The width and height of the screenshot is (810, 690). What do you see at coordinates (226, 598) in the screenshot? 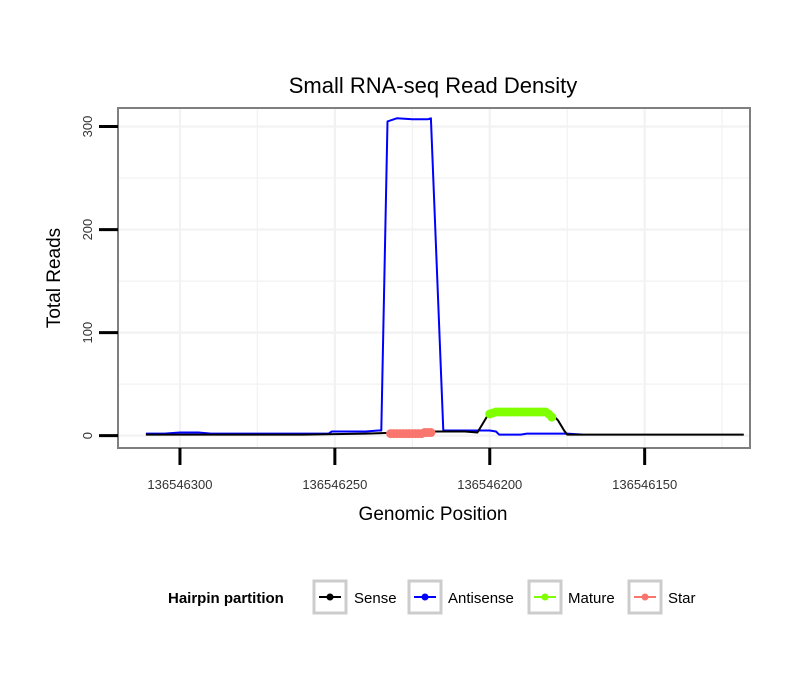
I see `legend-title: Hairpin partition` at bounding box center [226, 598].